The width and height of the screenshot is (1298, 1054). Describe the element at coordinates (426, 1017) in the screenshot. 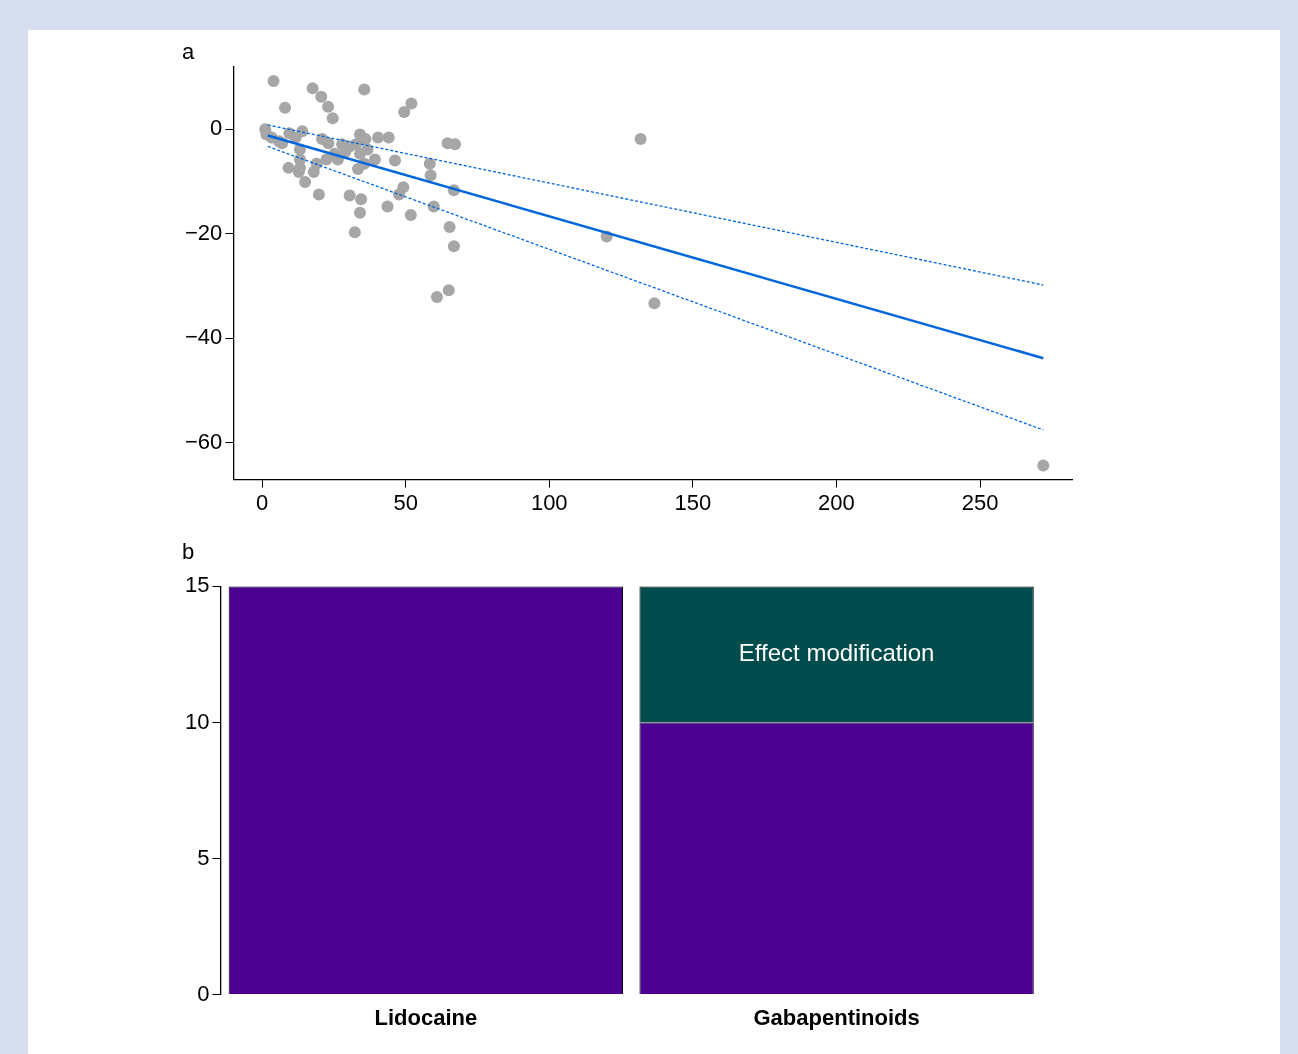

I see `x-tick-label: Lidocaine` at that location.